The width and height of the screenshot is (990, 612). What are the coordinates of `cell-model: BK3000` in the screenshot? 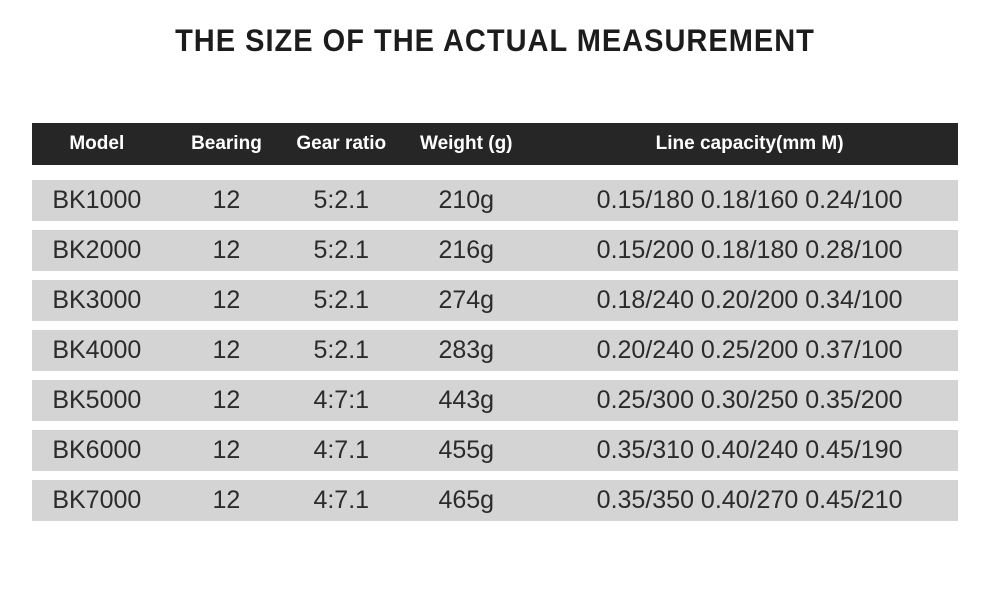 It's located at (97, 300).